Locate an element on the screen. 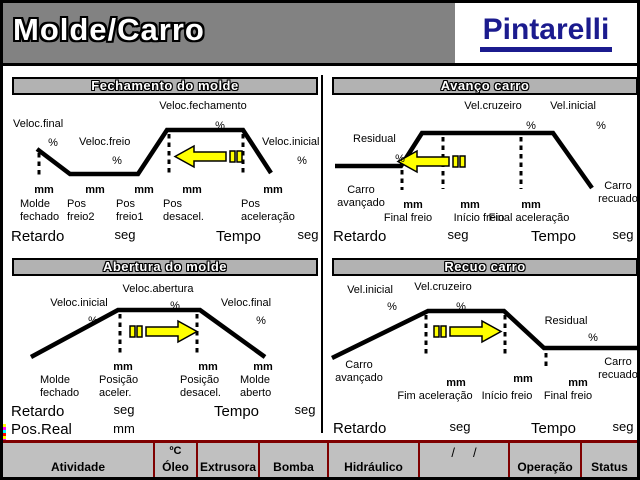 Image resolution: width=640 pixels, height=480 pixels. brand-logo: Pintarelli is located at coordinates (546, 33).